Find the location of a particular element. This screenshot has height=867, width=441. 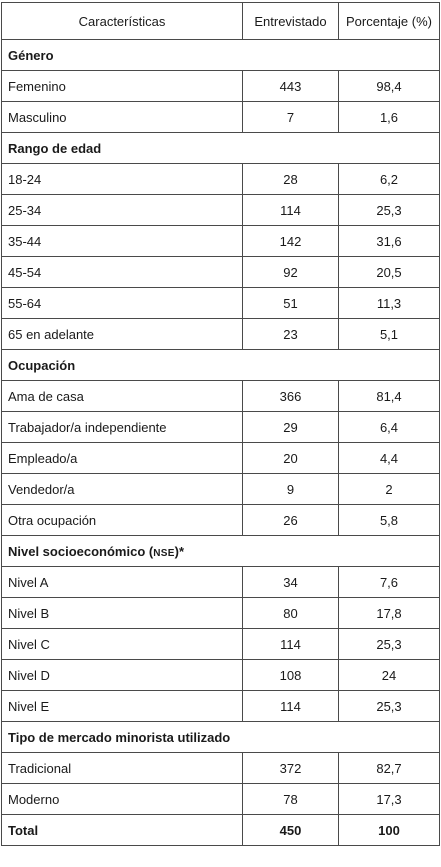

row-label: Masculino is located at coordinates (122, 117).